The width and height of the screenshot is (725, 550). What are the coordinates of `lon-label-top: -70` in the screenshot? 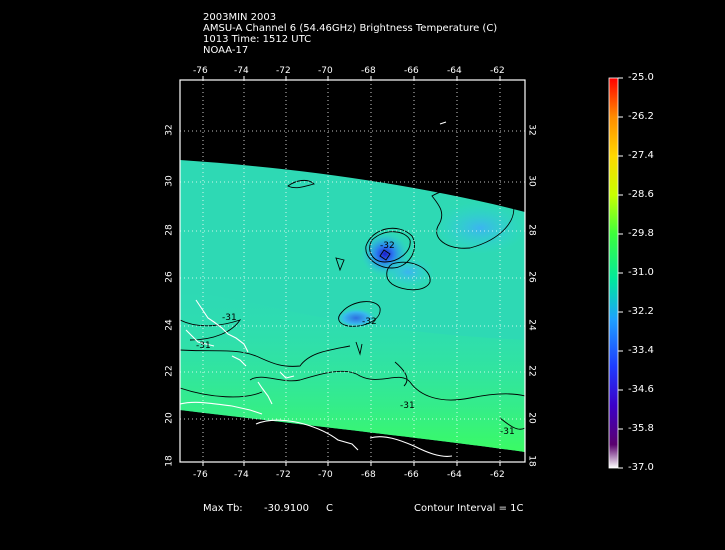 It's located at (325, 71).